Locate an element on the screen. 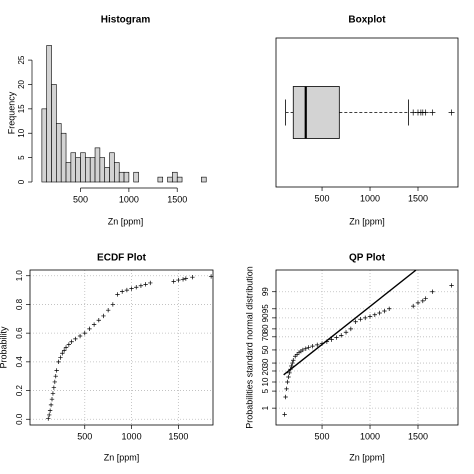  y-tick-label: 25 is located at coordinates (21, 59).